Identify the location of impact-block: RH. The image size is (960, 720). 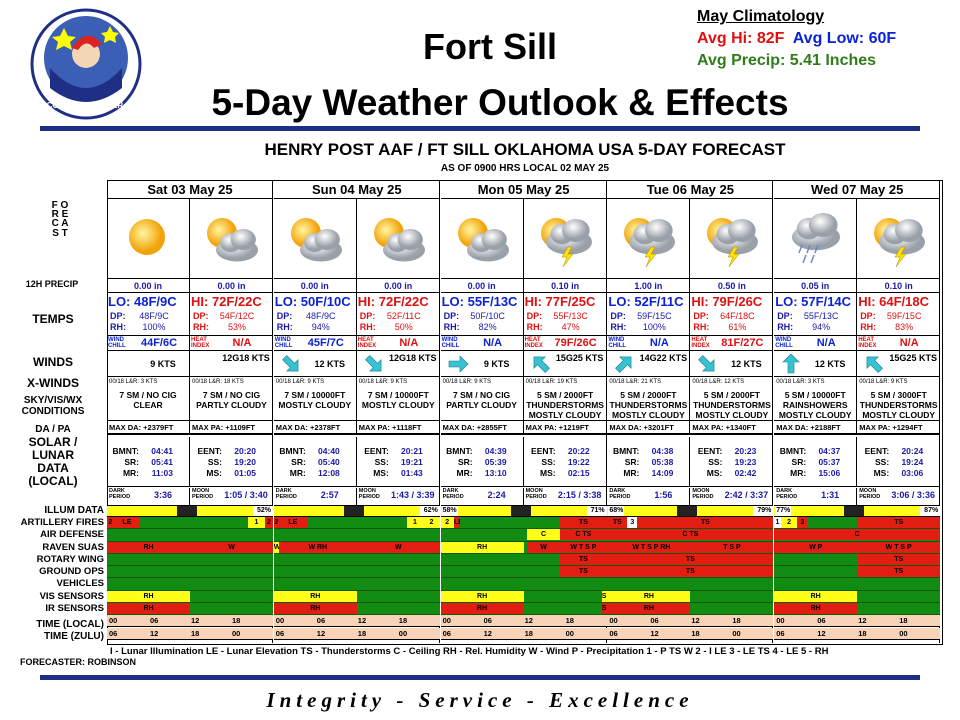
(148, 608).